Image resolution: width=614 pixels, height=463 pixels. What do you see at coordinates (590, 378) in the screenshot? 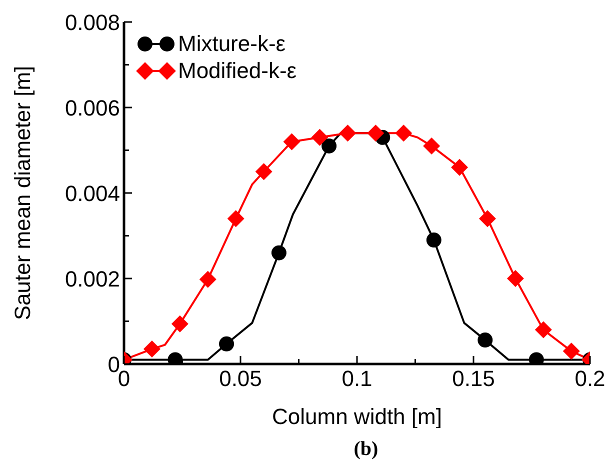
I see `x-tick-label: 0.2` at bounding box center [590, 378].